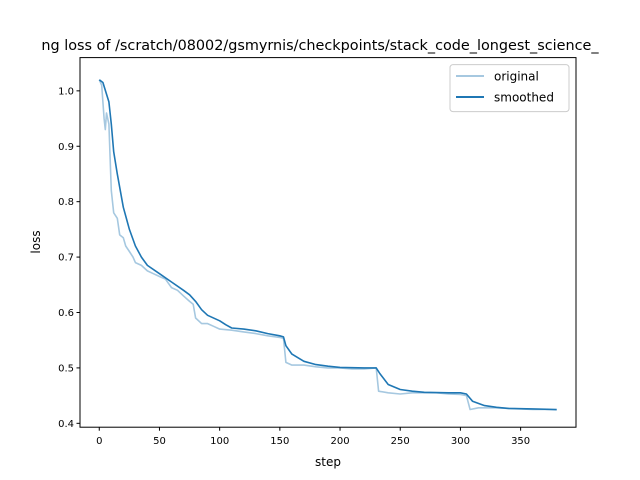 The image size is (640, 480). I want to click on legend: original smoothed, so click(509, 88).